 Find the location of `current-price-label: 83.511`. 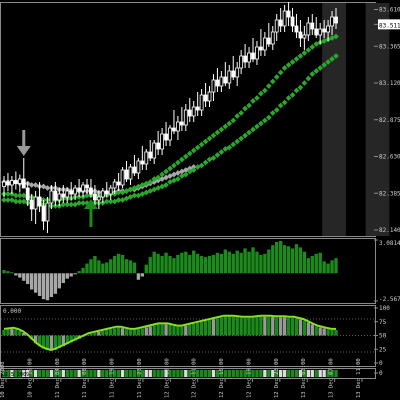

current-price-label: 83.511 is located at coordinates (389, 25).